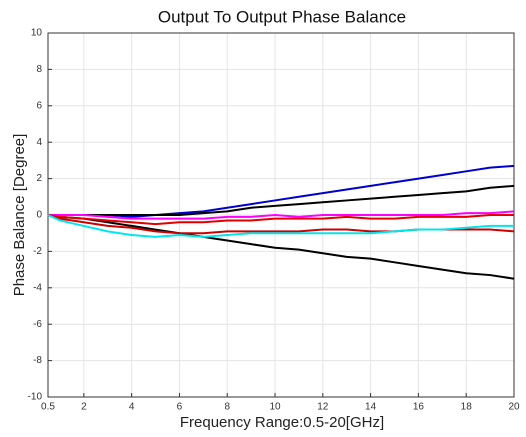 Image resolution: width=526 pixels, height=437 pixels. What do you see at coordinates (180, 407) in the screenshot?
I see `x-tick-label: 6` at bounding box center [180, 407].